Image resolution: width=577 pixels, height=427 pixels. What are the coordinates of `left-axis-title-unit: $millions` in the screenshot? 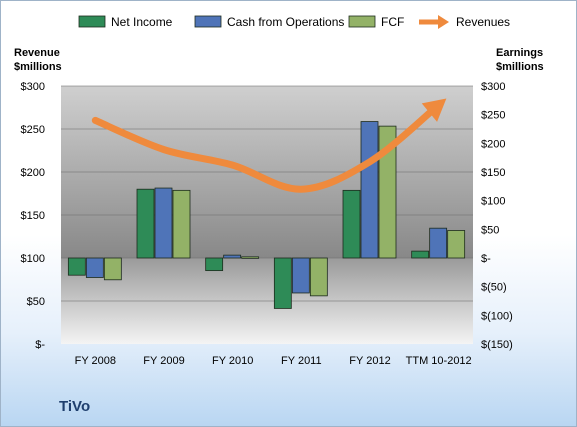 It's located at (38, 67).